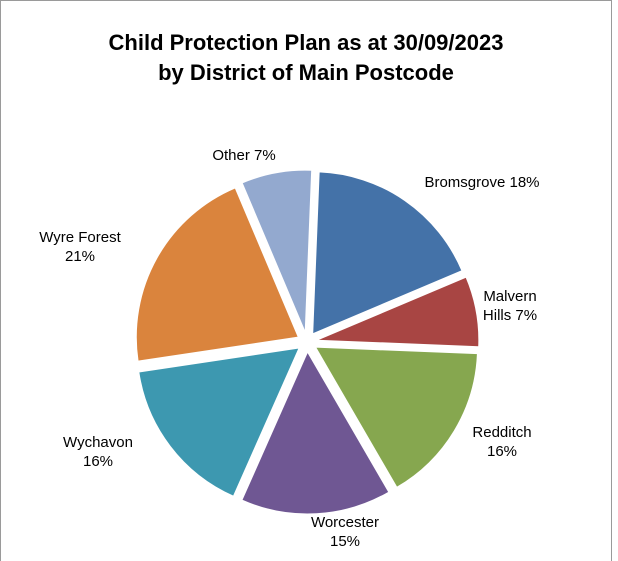  Describe the element at coordinates (501, 442) in the screenshot. I see `slice-label-redditch: Redditch 16%` at that location.